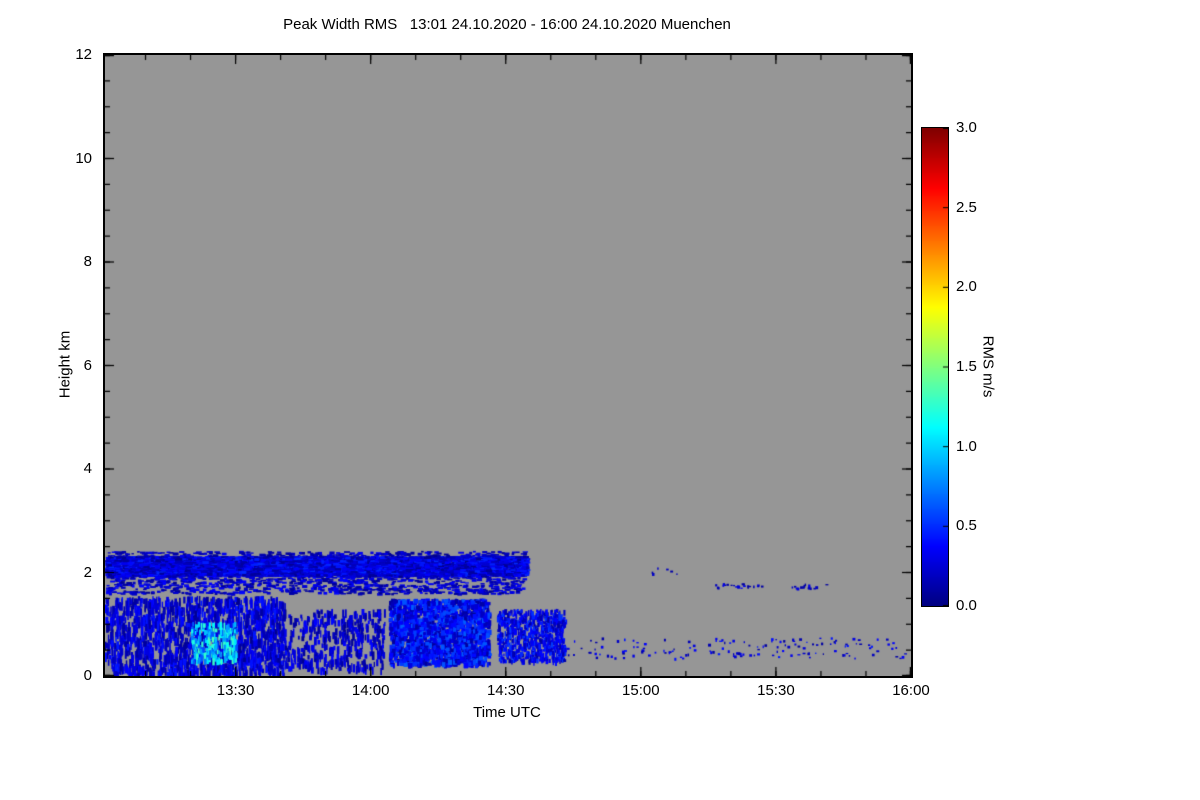  I want to click on x-axis-label: Time UTC, so click(507, 712).